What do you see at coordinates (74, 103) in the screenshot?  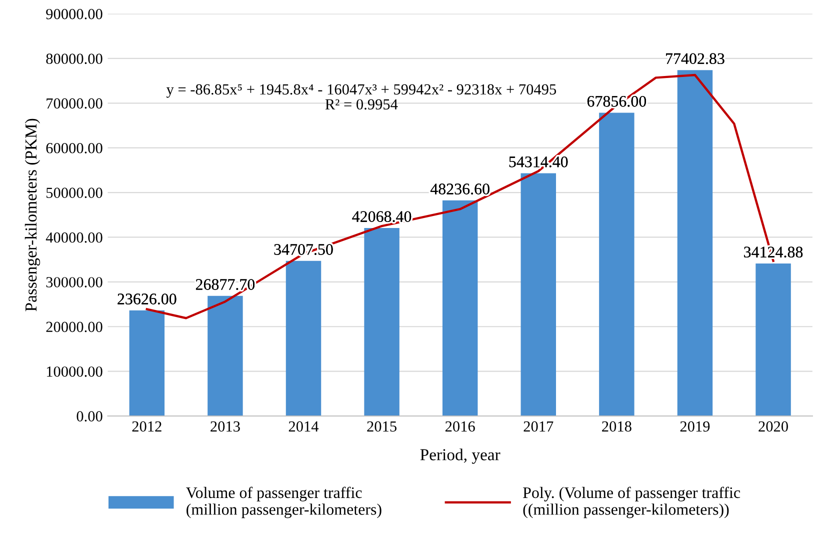 I see `y-tick-label: 70000.00` at bounding box center [74, 103].